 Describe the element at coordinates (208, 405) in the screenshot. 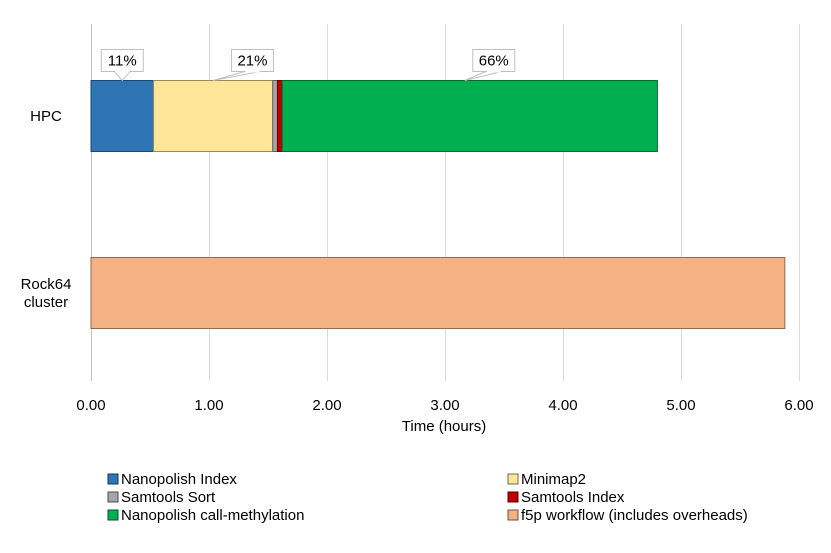

I see `x-tick-label: 1.00` at that location.